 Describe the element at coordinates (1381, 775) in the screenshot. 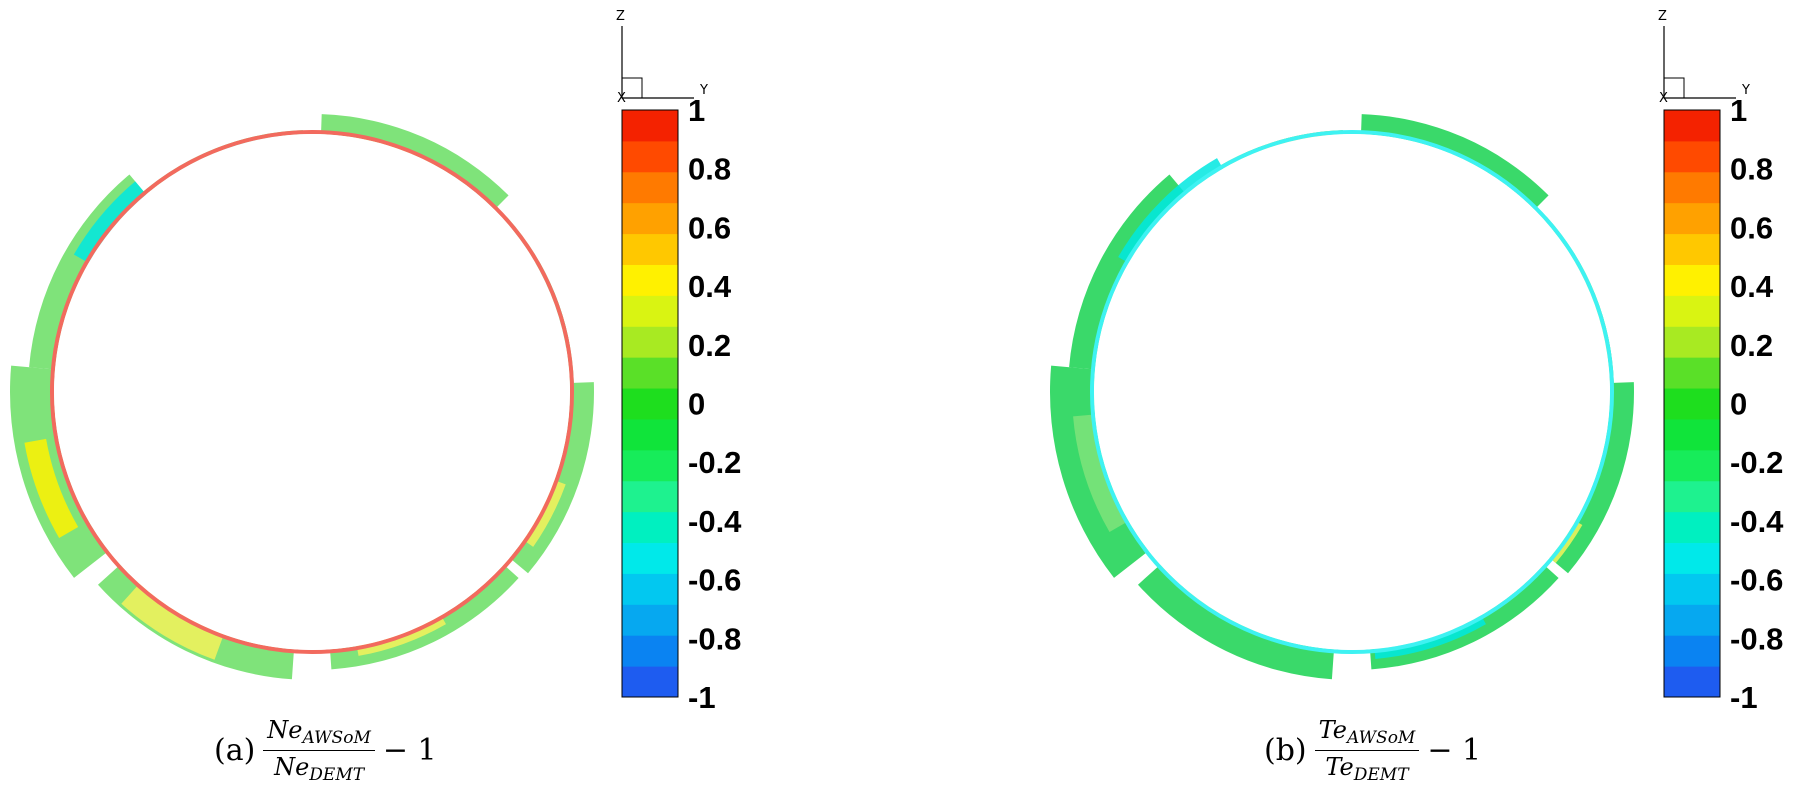

I see `panel-b-den-sub: DEMT` at that location.